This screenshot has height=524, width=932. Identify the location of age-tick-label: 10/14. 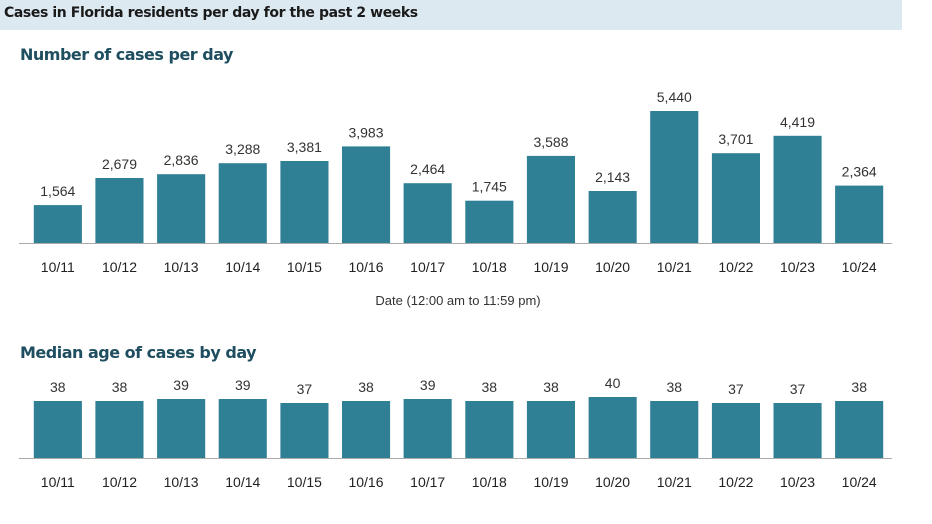
(242, 482).